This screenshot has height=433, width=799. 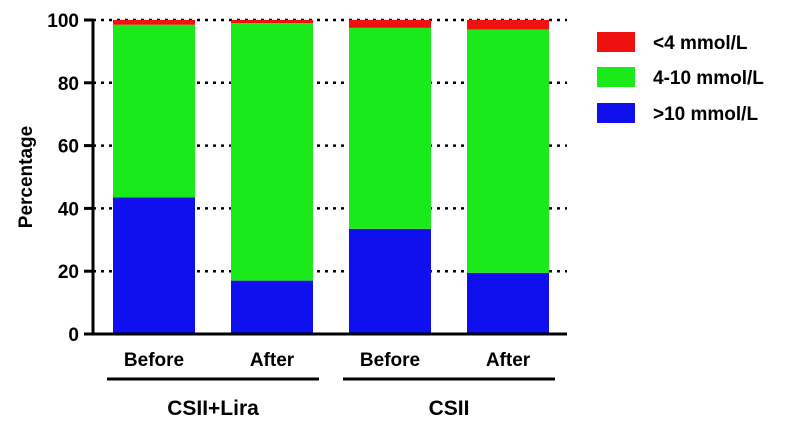 I want to click on y-tick-label: 0, so click(x=73, y=335).